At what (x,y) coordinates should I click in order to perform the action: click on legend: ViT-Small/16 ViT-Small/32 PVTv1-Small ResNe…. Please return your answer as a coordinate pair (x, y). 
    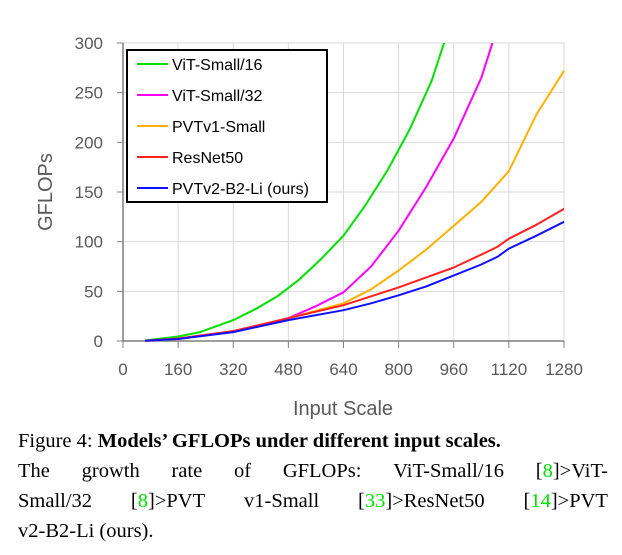
    Looking at the image, I should click on (227, 126).